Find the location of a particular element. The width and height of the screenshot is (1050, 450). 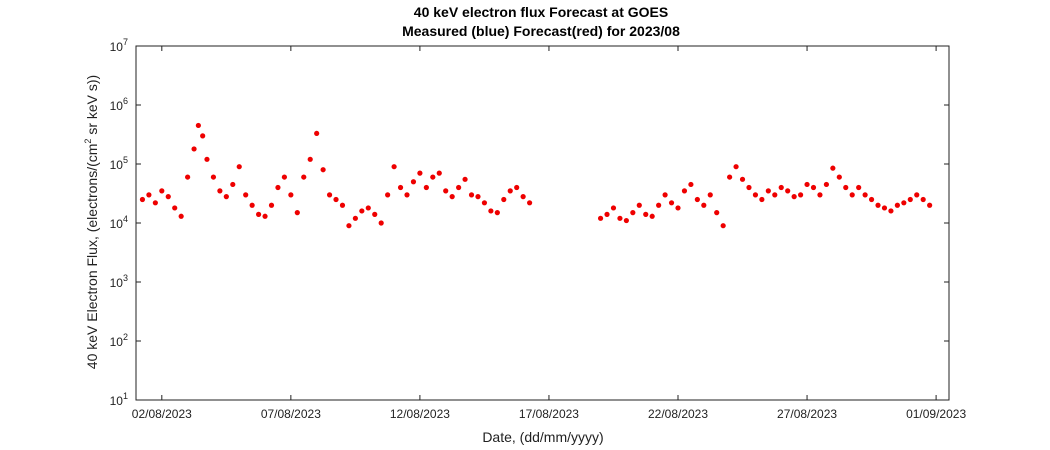

y-tick-label-exponent: 5 is located at coordinates (125, 160).